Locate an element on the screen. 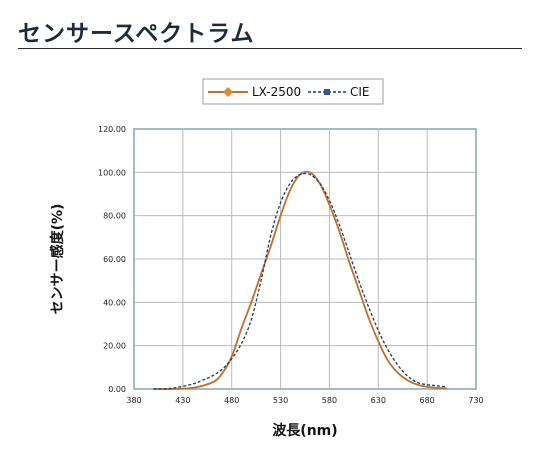 This screenshot has width=540, height=450. x-tick-label: 530 is located at coordinates (280, 400).